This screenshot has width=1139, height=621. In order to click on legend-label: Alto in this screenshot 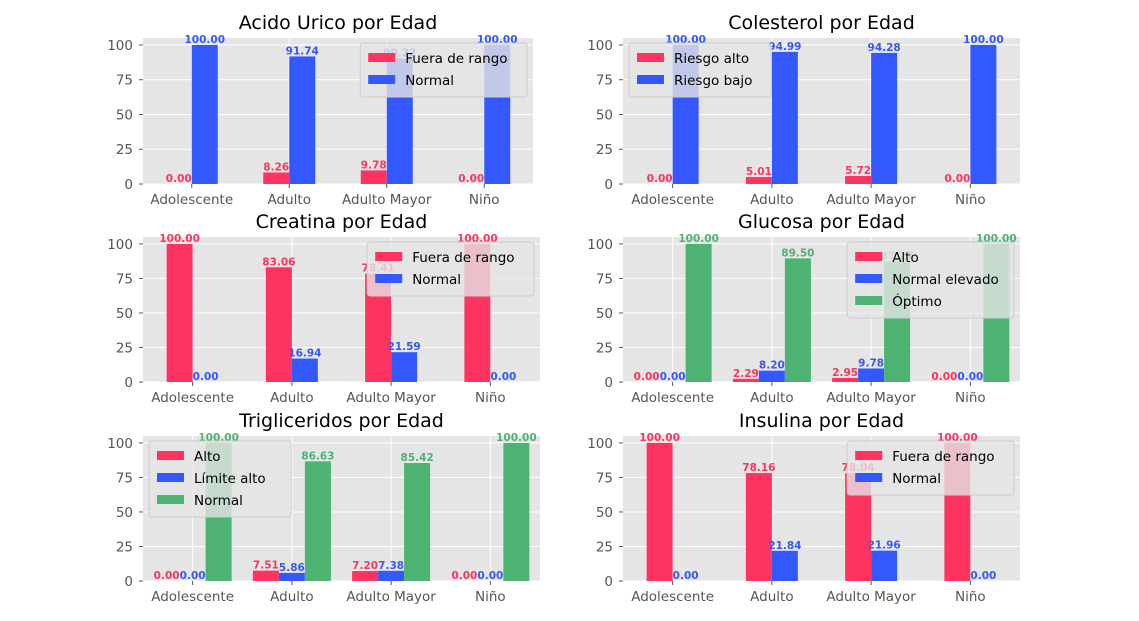, I will do `click(207, 457)`.